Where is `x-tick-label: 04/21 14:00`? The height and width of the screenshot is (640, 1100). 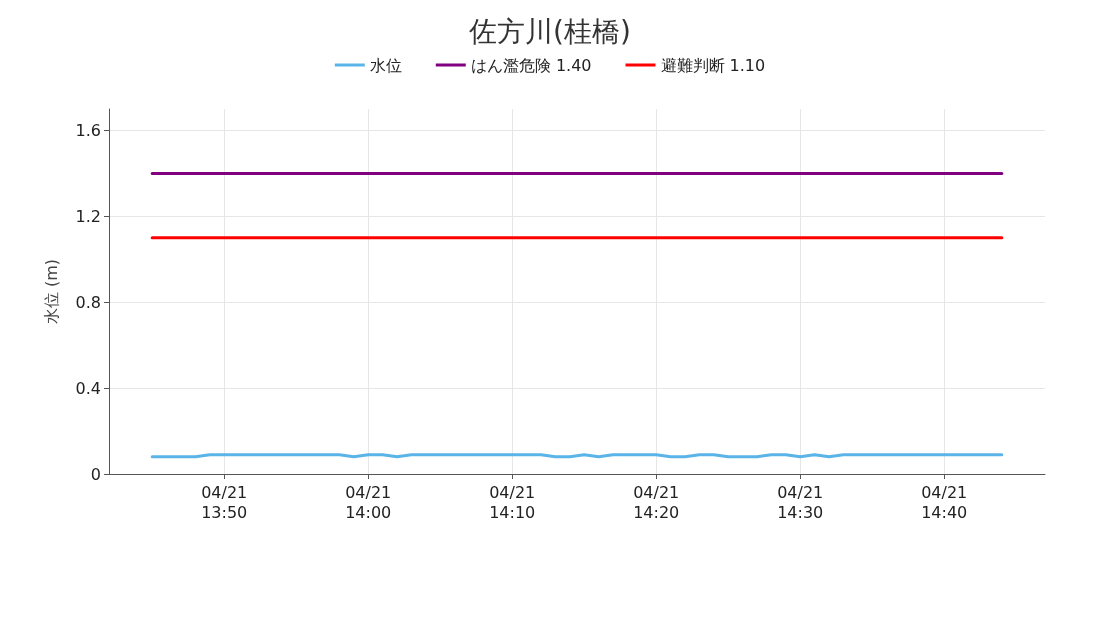
x-tick-label: 04/21 14:00 is located at coordinates (368, 502).